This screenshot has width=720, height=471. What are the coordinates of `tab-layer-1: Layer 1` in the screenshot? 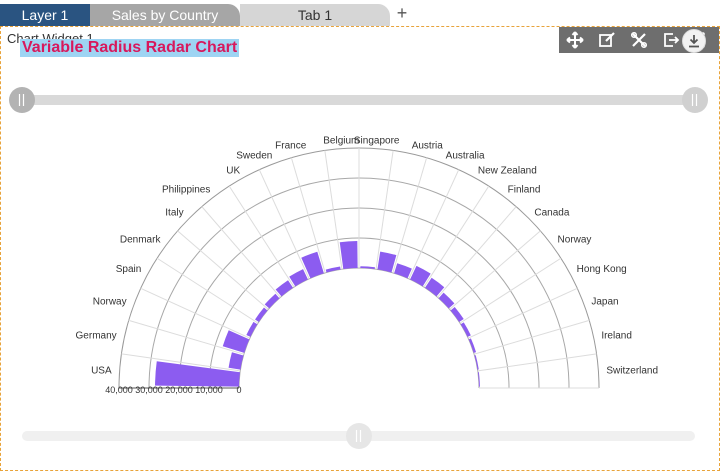 It's located at (45, 15).